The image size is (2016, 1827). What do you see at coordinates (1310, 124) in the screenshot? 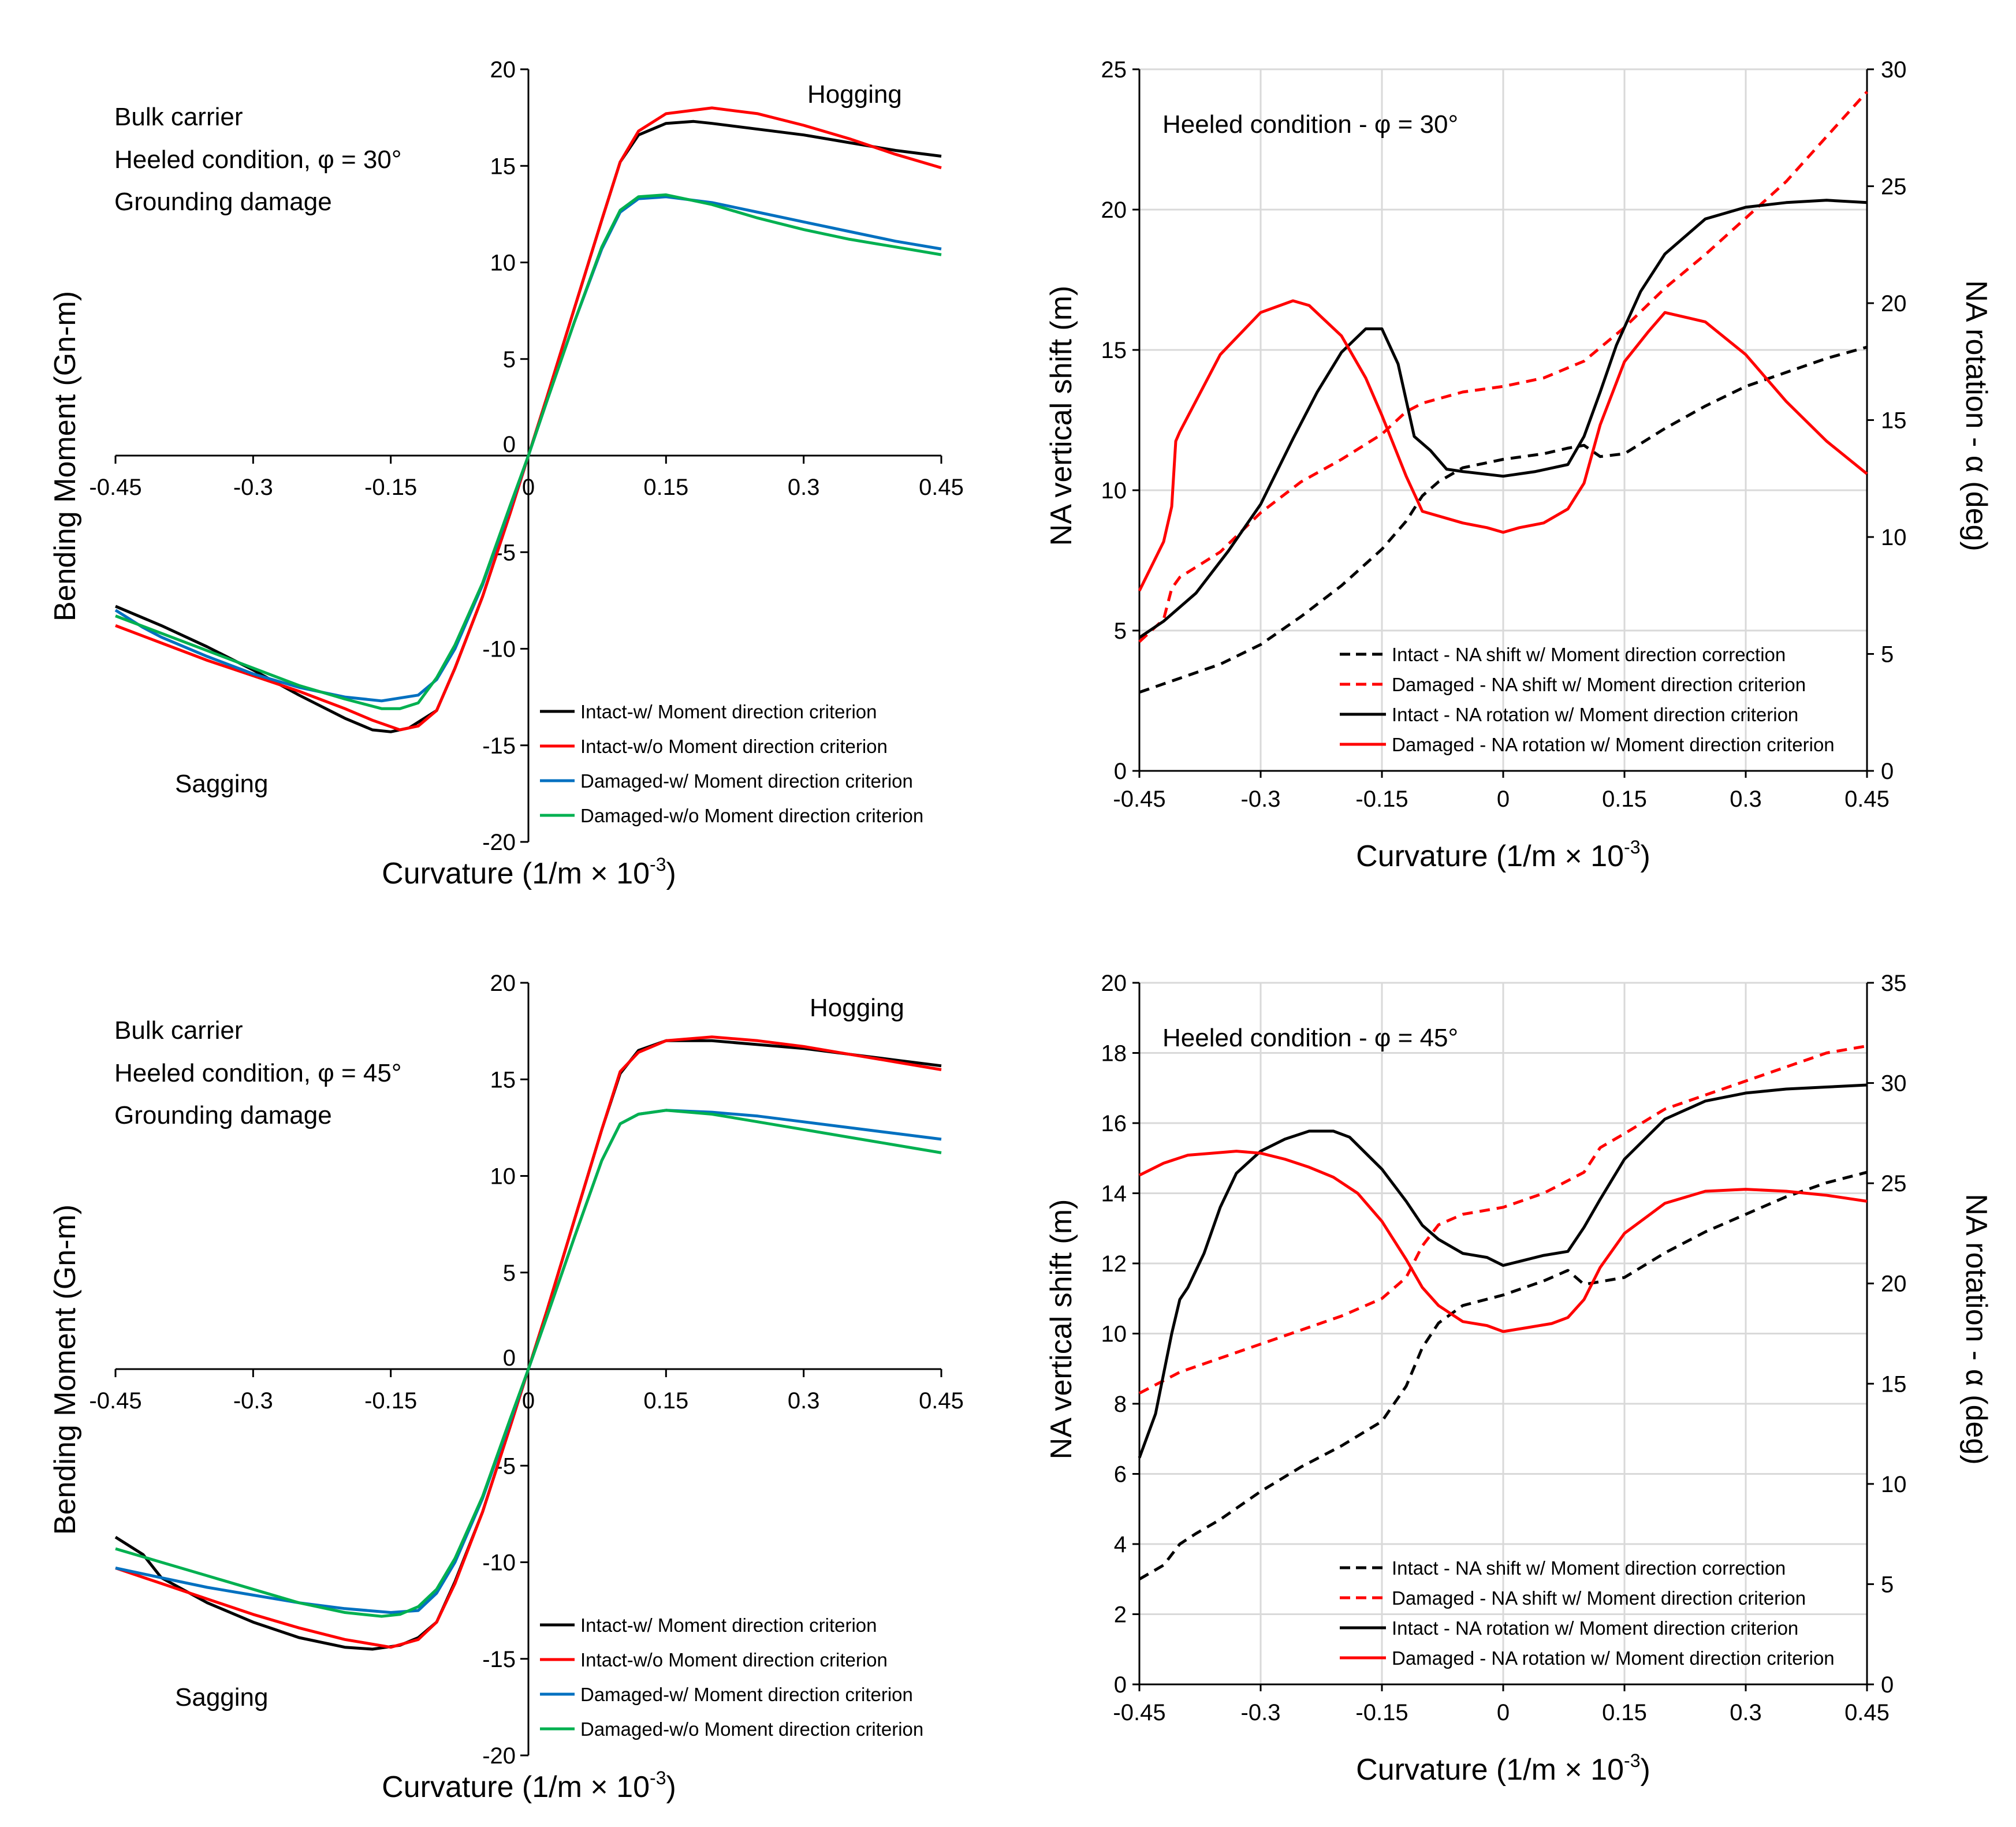
I see `chart-title: Heeled condition - φ = 30°` at bounding box center [1310, 124].